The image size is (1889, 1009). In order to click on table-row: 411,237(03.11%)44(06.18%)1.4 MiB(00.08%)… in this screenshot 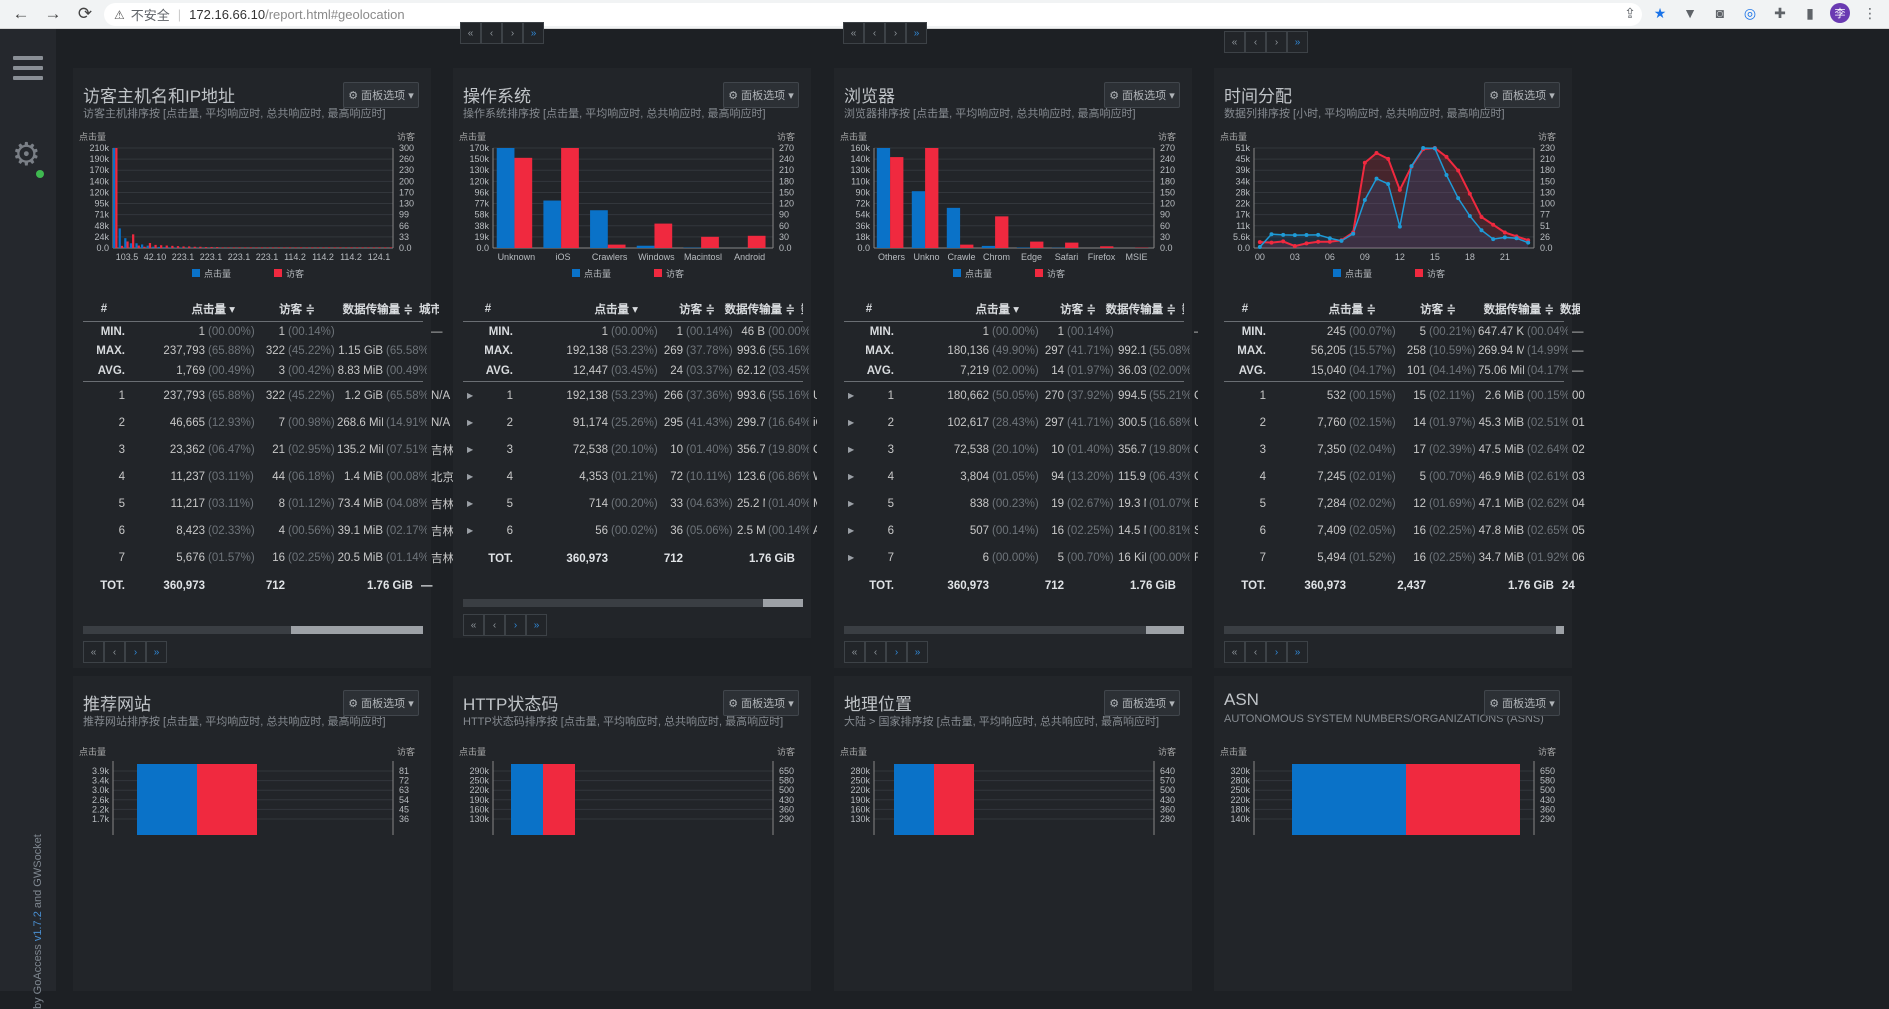, I will do `click(253, 476)`.